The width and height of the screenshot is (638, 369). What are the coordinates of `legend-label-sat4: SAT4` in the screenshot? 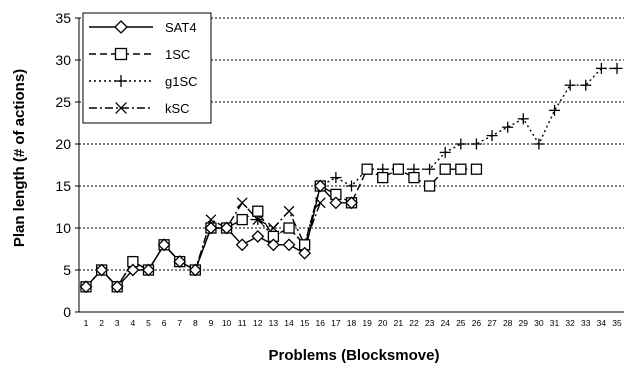 It's located at (181, 27).